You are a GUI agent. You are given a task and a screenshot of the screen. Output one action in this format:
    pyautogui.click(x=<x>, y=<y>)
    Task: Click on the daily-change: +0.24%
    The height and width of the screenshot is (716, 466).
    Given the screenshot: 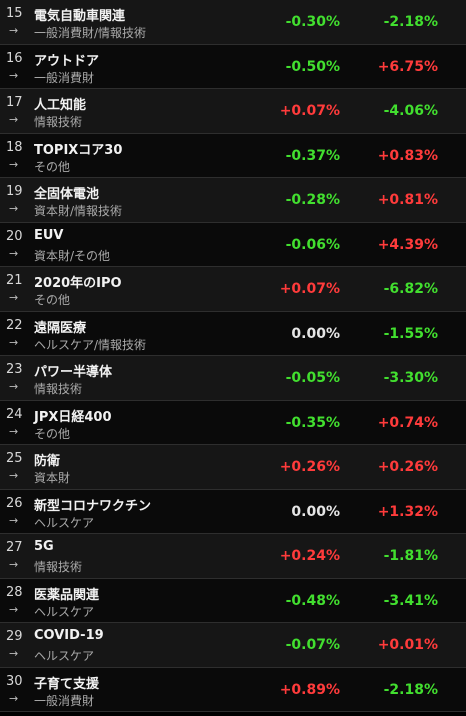 What is the action you would take?
    pyautogui.click(x=309, y=556)
    